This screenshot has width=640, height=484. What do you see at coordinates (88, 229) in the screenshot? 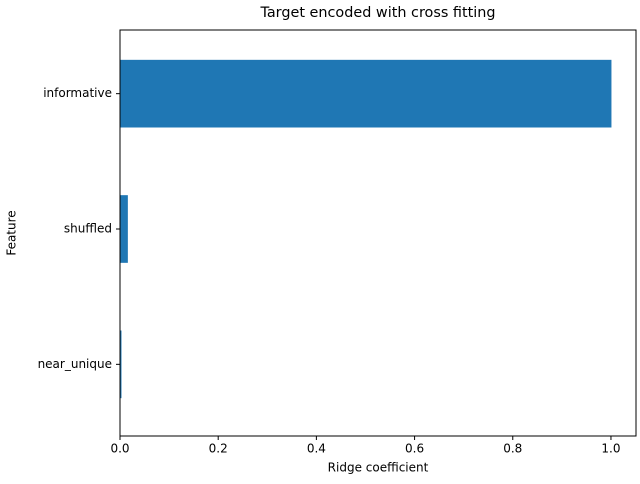
I see `y-tick-label: shuffled` at bounding box center [88, 229].